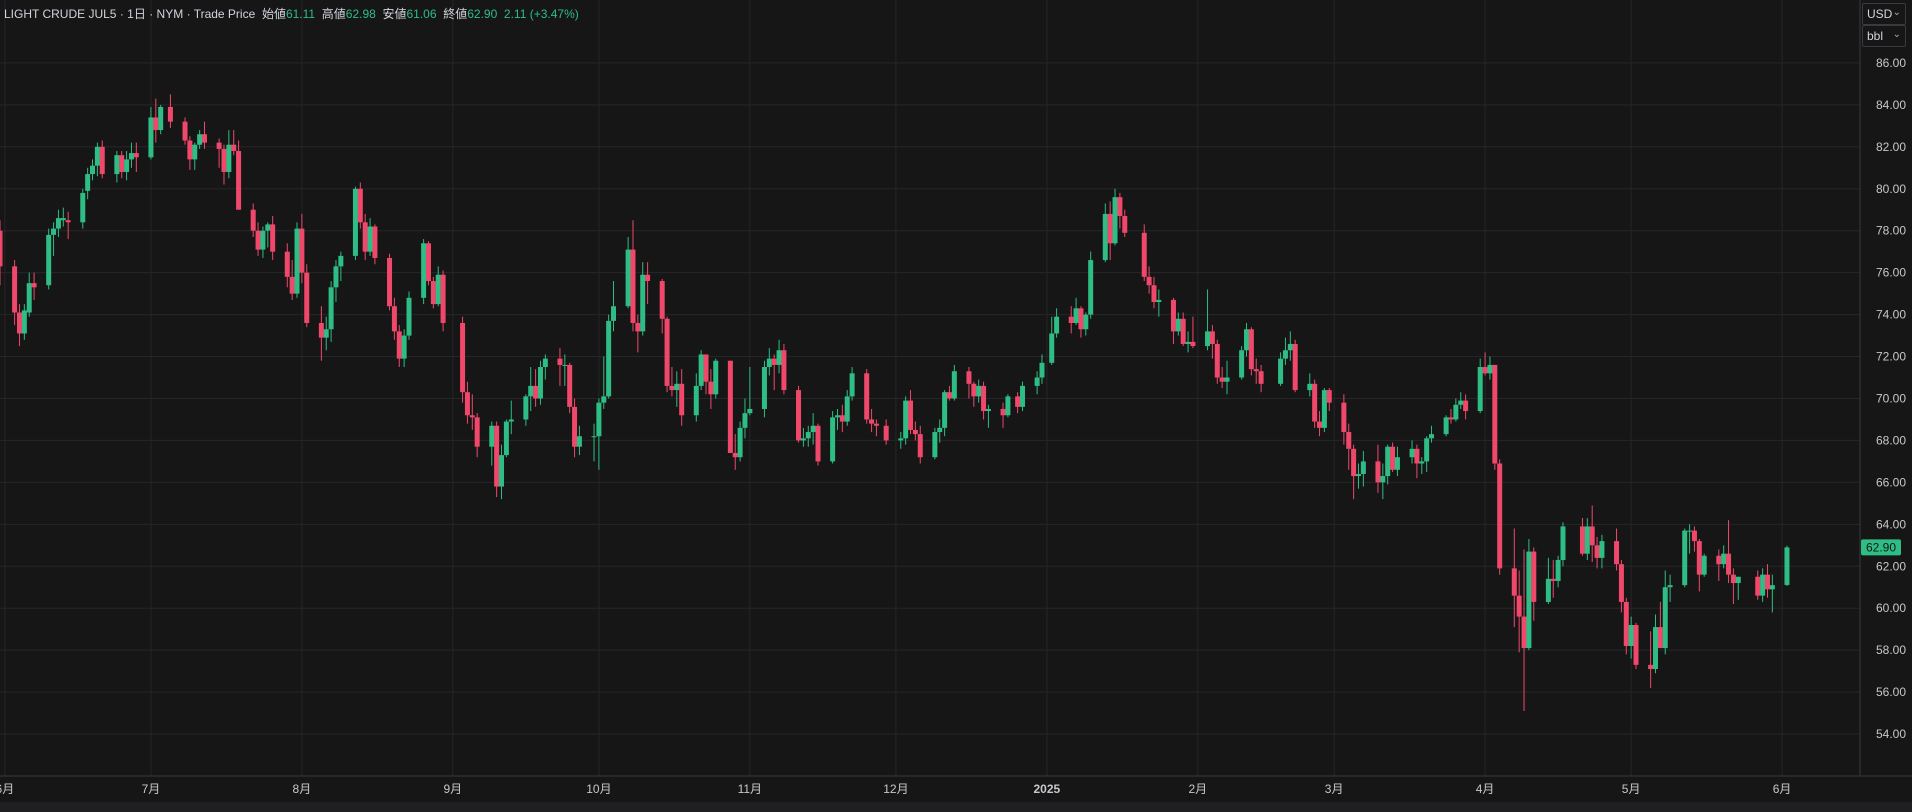 The height and width of the screenshot is (812, 1912). Describe the element at coordinates (1881, 547) in the screenshot. I see `last-price-marker: 62.90` at that location.